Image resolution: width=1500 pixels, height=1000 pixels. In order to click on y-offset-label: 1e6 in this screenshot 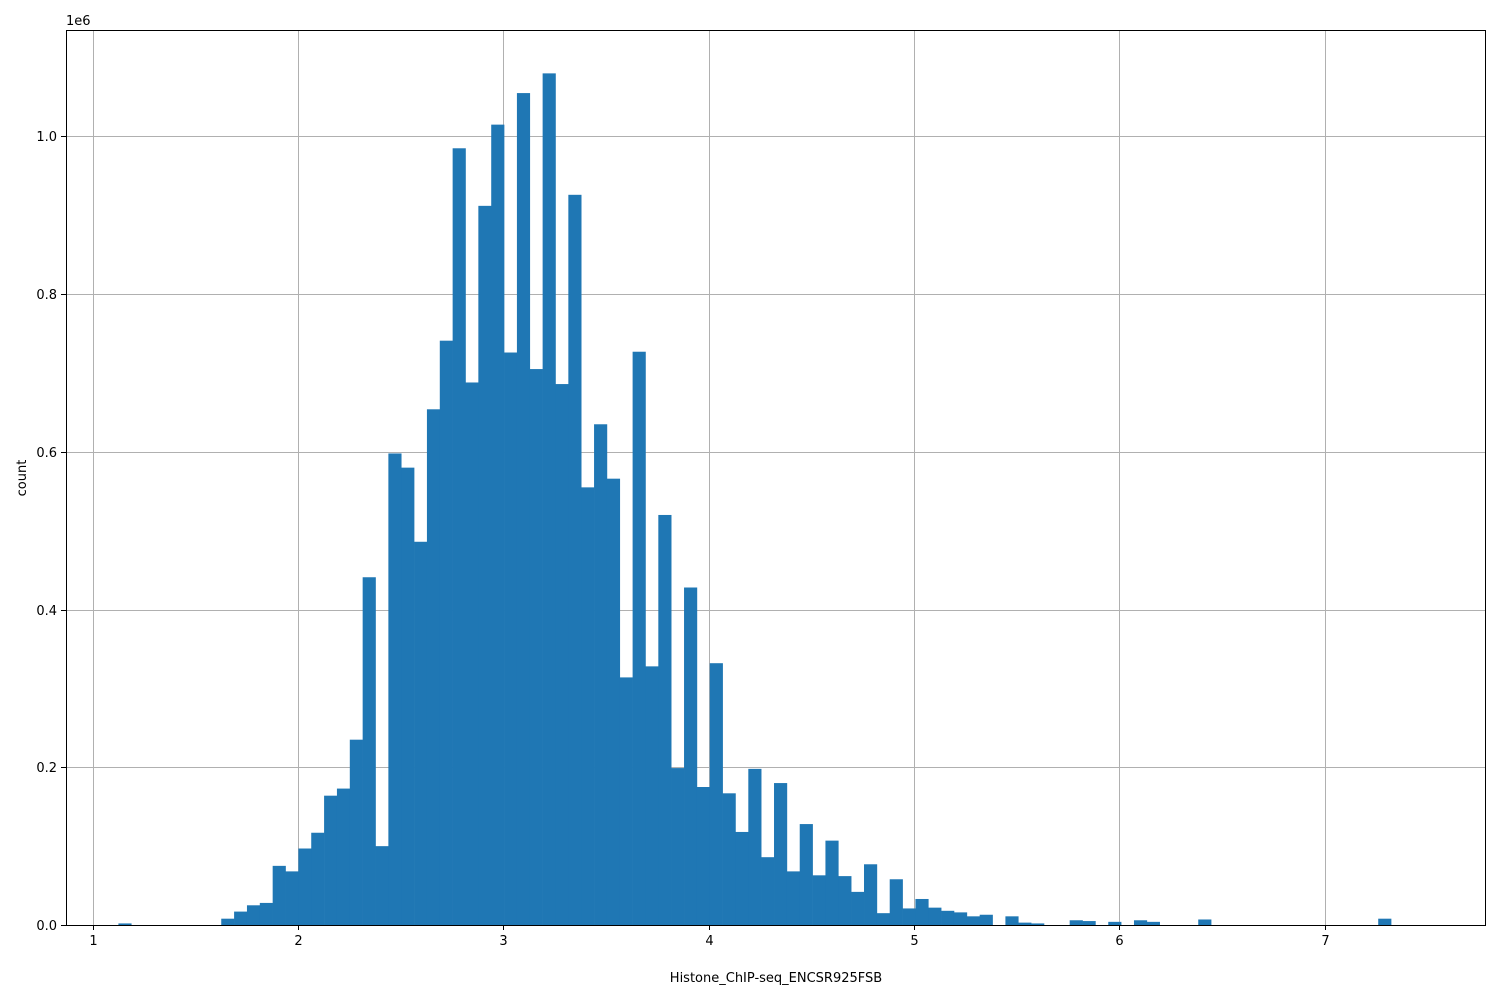, I will do `click(78, 21)`.